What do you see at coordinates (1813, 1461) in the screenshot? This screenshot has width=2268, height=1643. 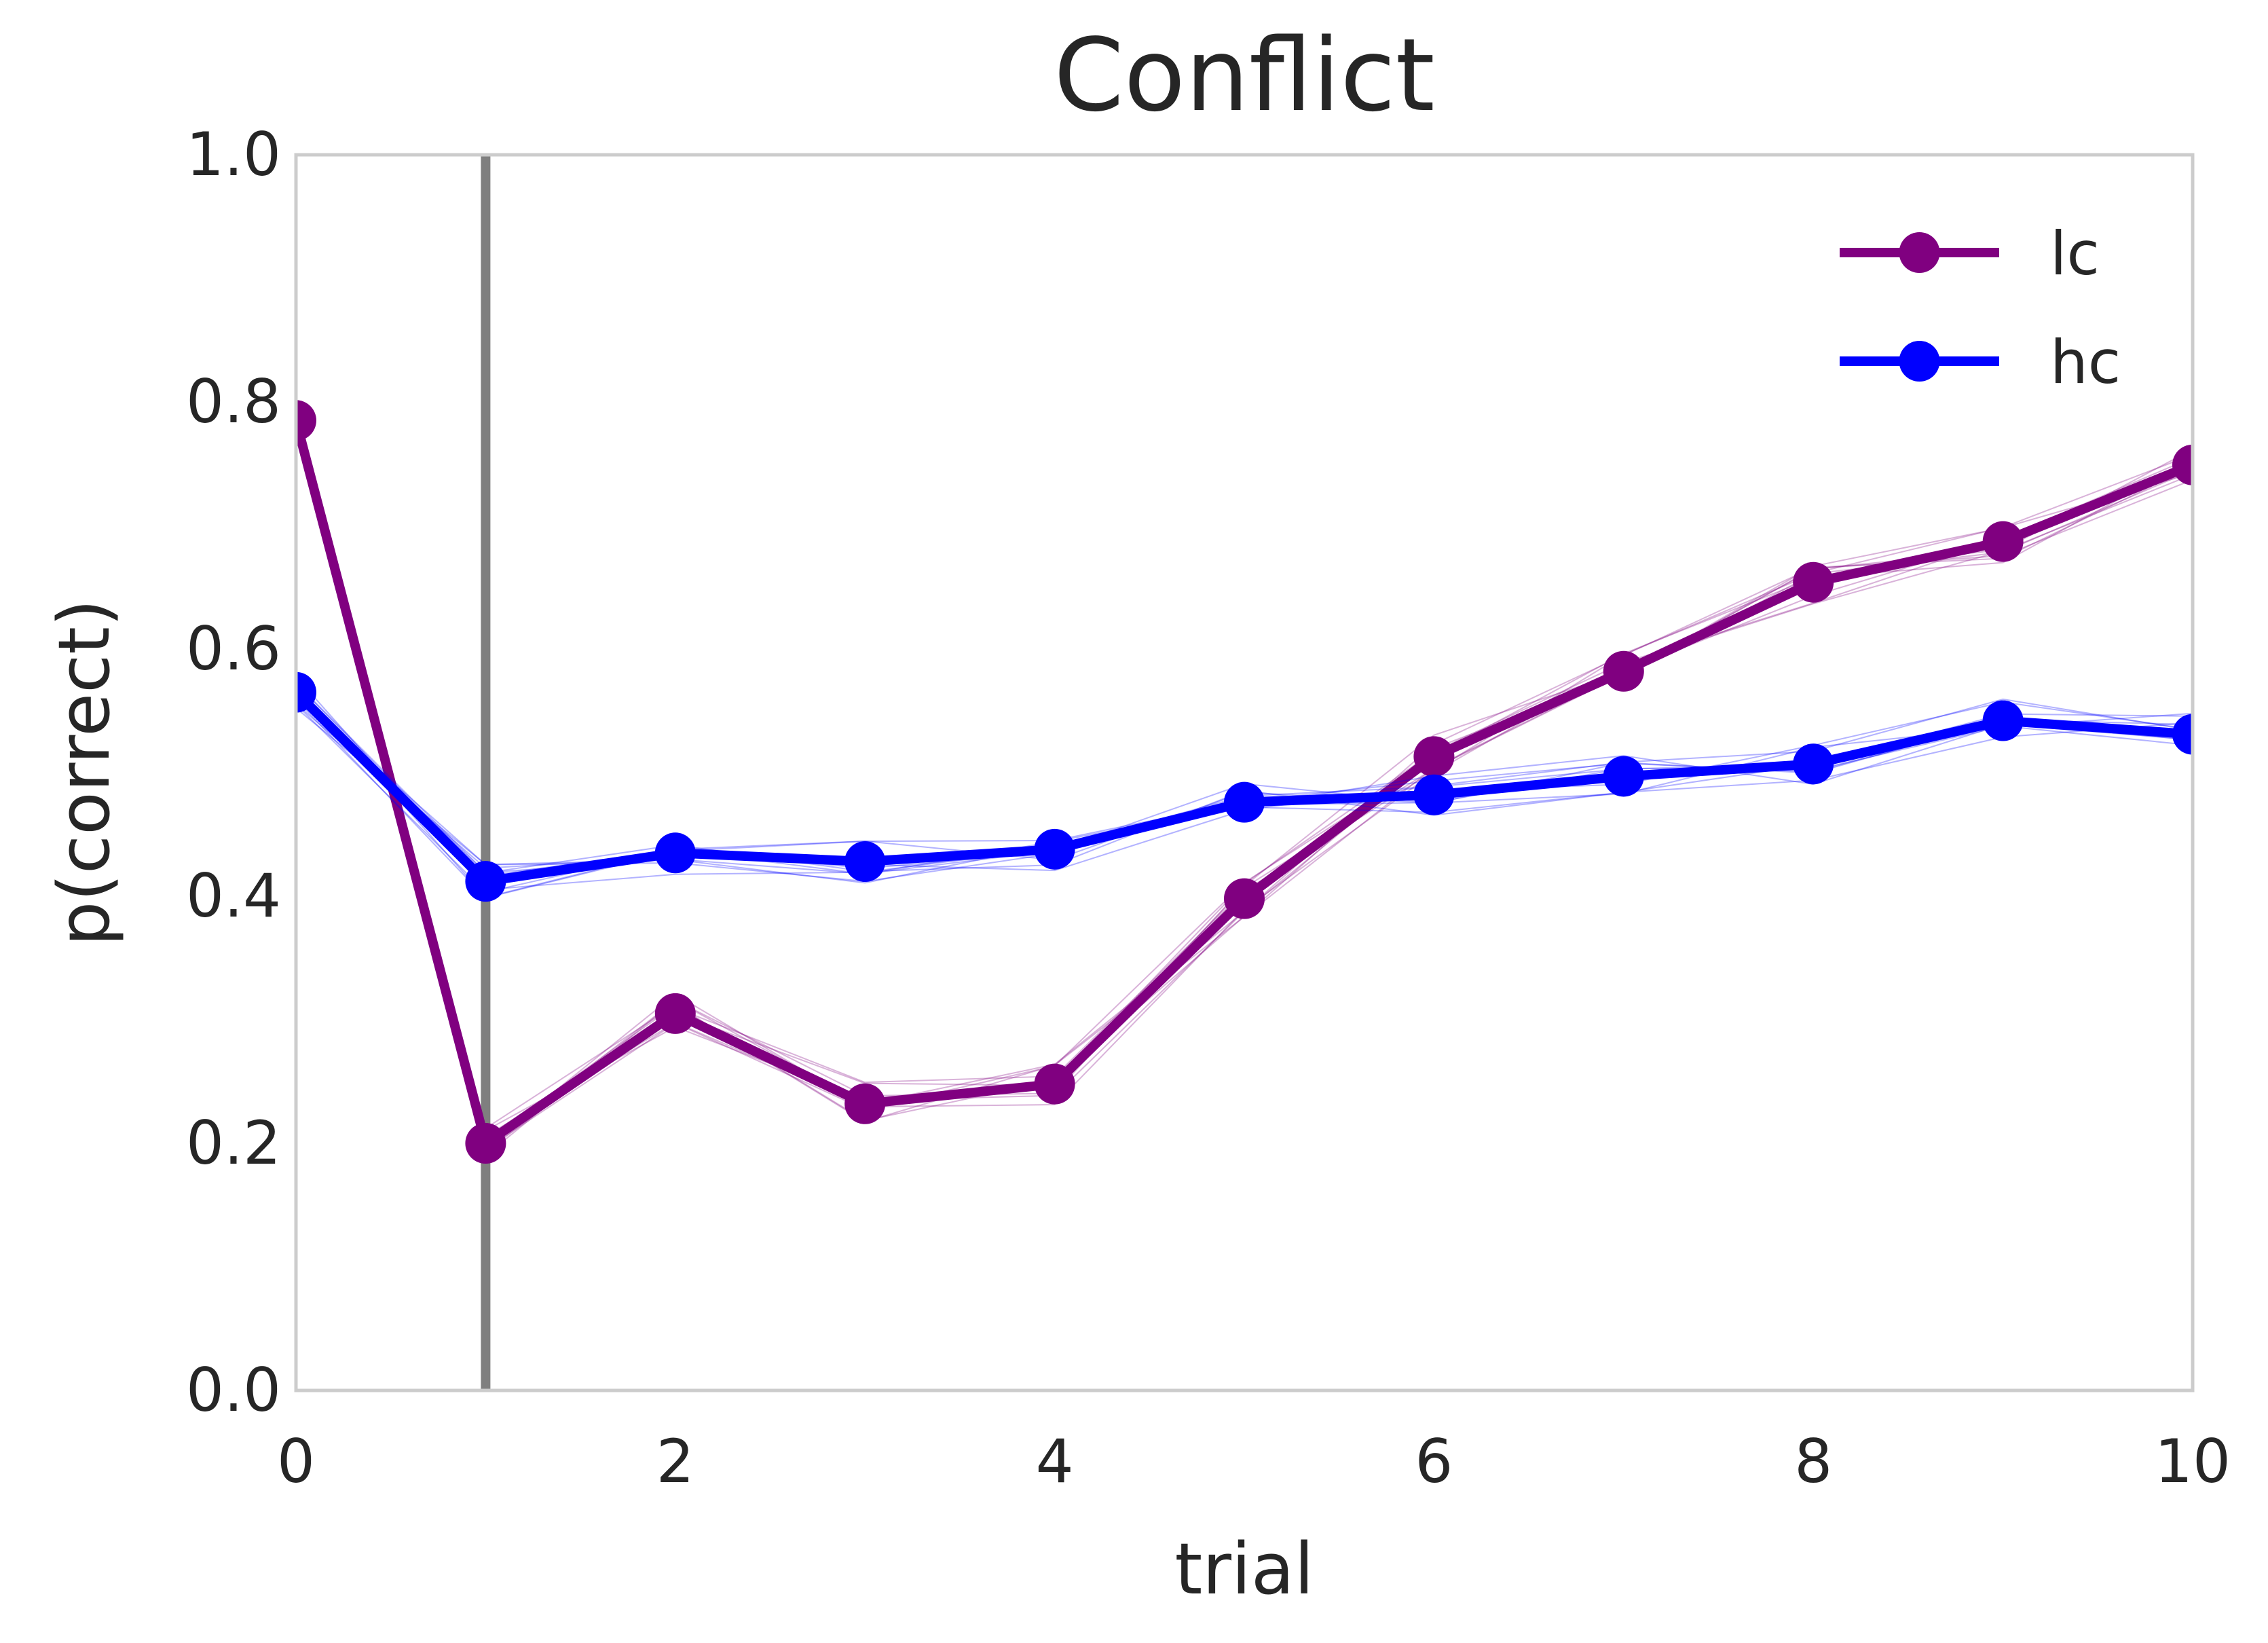 I see `x-tick-label: 8` at bounding box center [1813, 1461].